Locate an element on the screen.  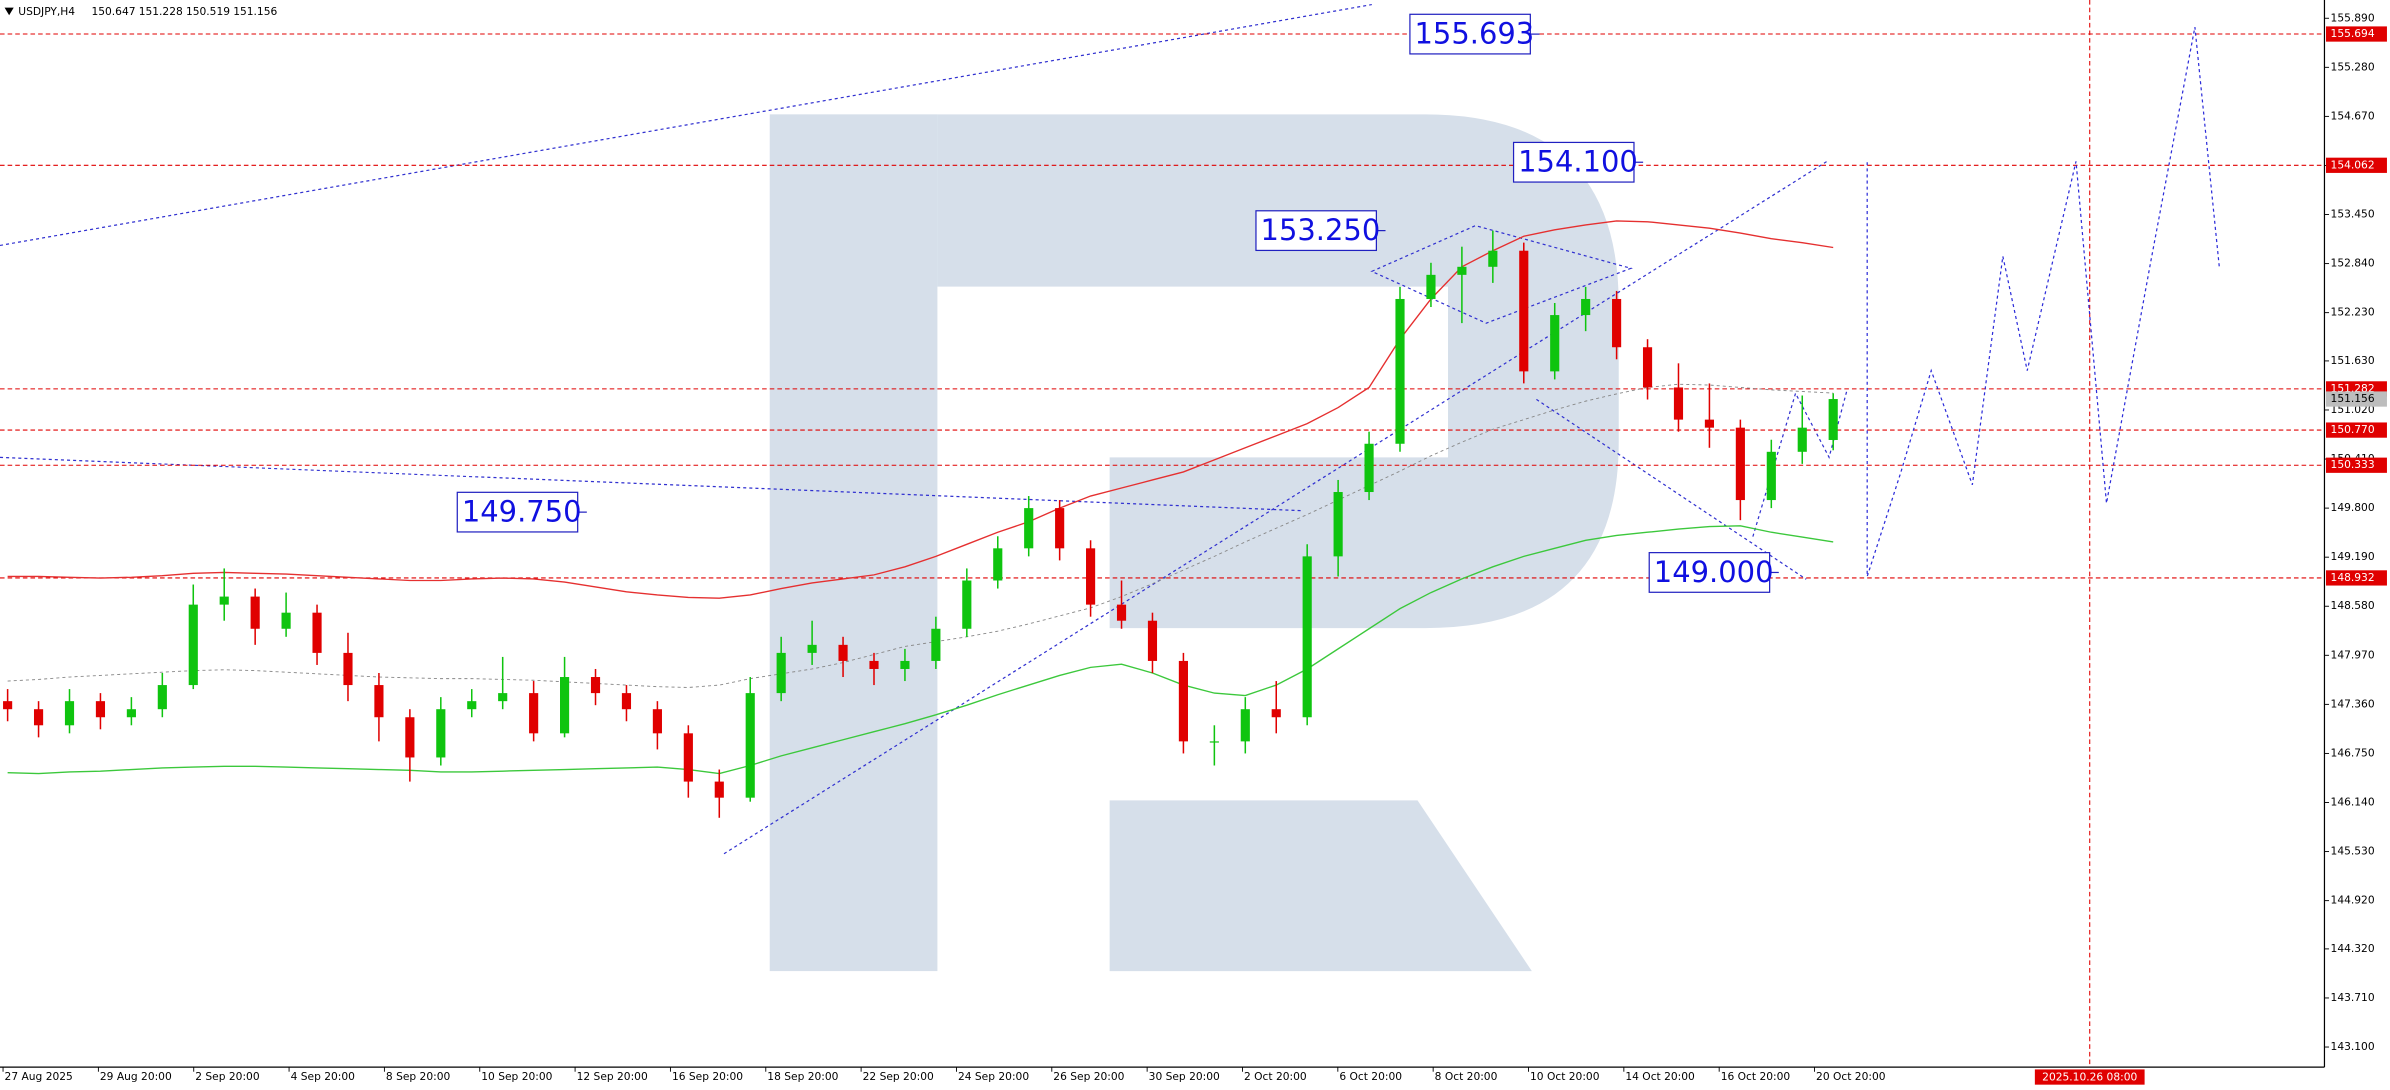
annotation-label: 149.000 is located at coordinates (1714, 572).